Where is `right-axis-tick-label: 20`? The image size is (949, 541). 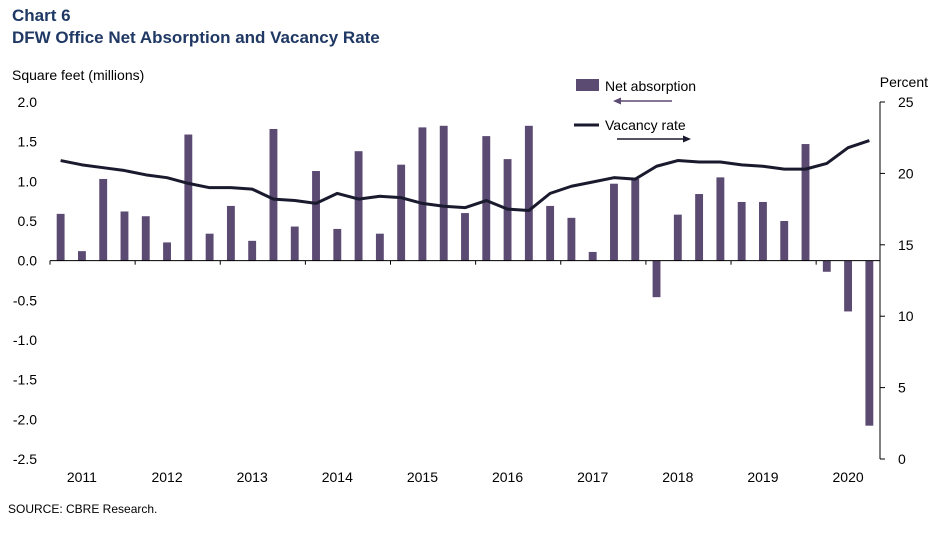 right-axis-tick-label: 20 is located at coordinates (906, 173).